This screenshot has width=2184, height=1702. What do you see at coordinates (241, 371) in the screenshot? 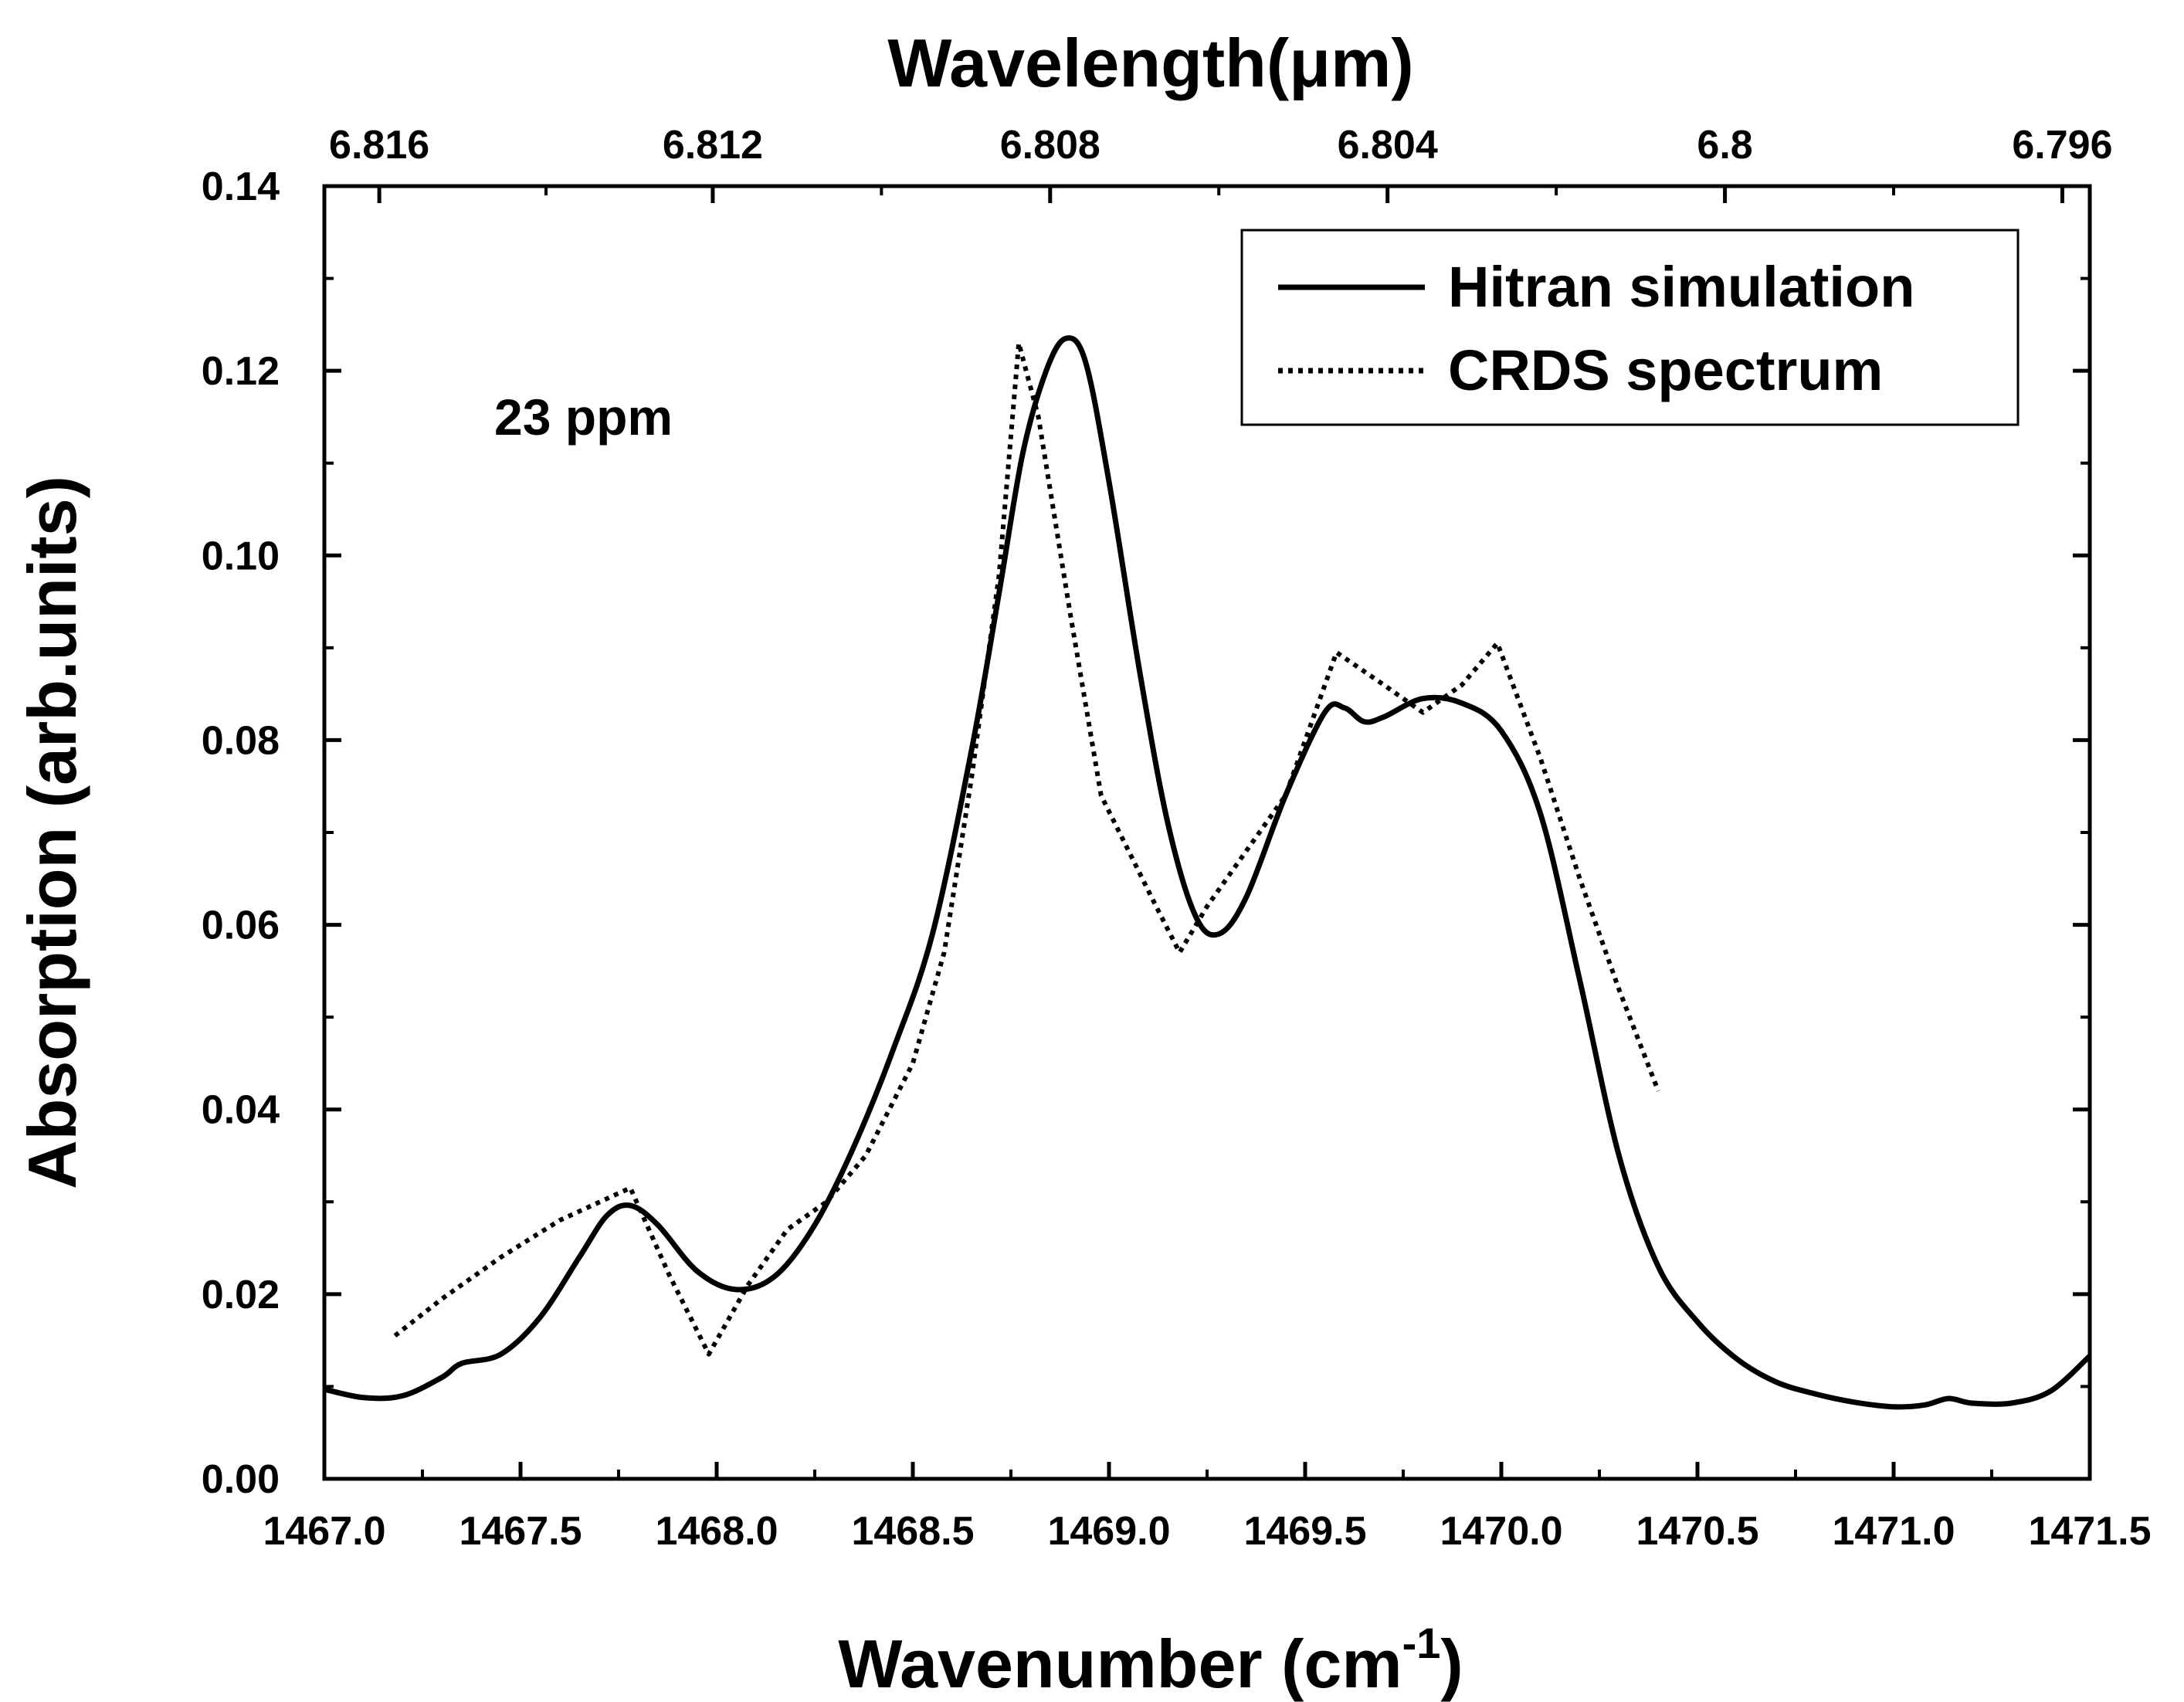
I see `y-tick-label: 0.12` at bounding box center [241, 371].